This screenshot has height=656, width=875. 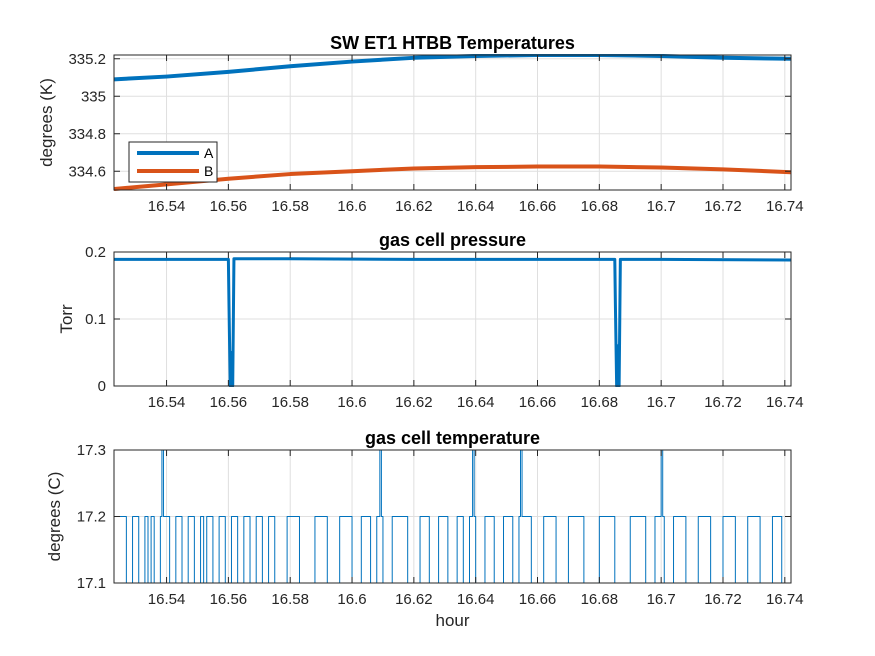 What do you see at coordinates (91, 517) in the screenshot?
I see `y-tick-label: 17.2` at bounding box center [91, 517].